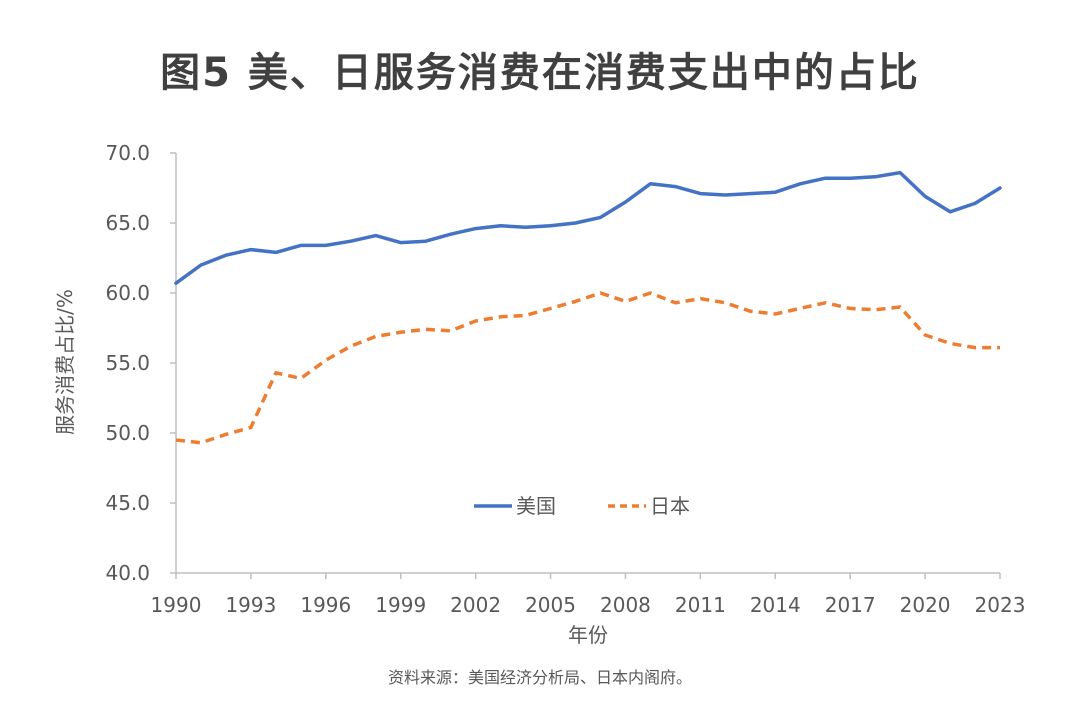  I want to click on x-axis-label: 年份, so click(588, 635).